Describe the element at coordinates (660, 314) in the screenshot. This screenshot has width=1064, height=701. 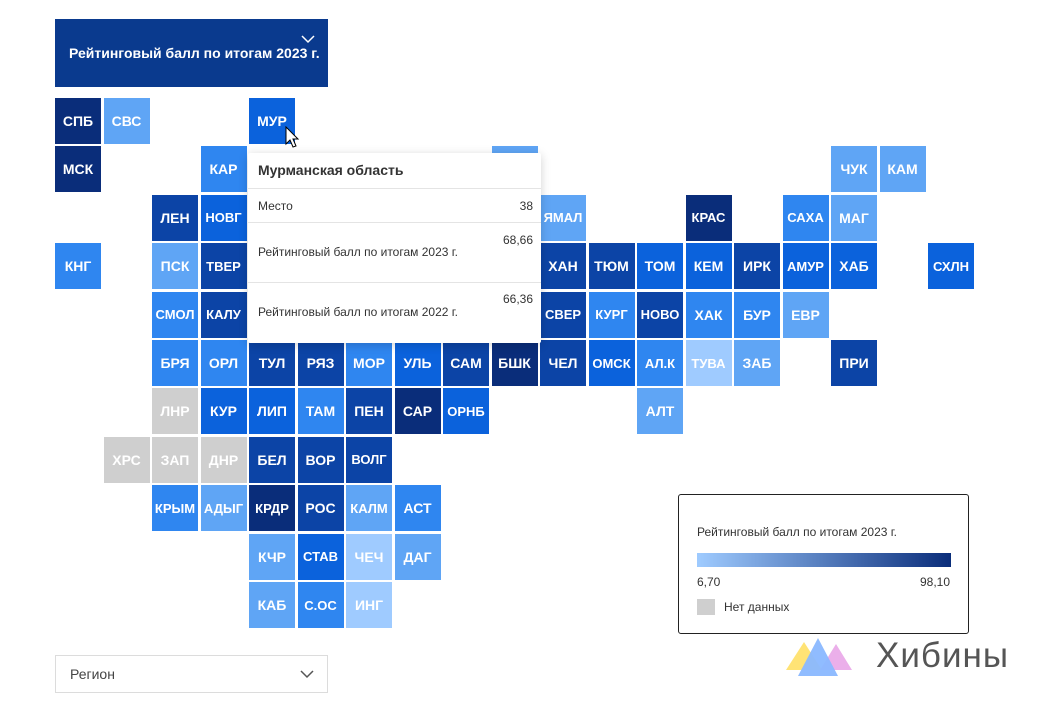
I see `region-tile: НОВО` at that location.